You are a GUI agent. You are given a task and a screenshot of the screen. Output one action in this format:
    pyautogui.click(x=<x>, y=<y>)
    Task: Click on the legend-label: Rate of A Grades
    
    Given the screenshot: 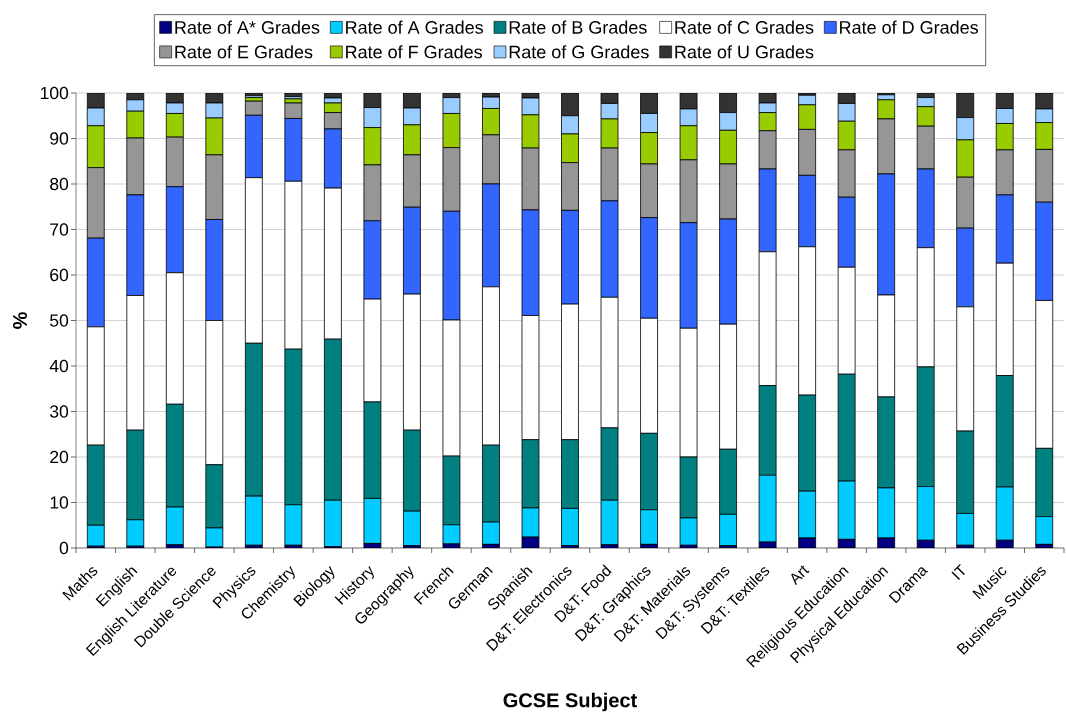 What is the action you would take?
    pyautogui.click(x=415, y=27)
    